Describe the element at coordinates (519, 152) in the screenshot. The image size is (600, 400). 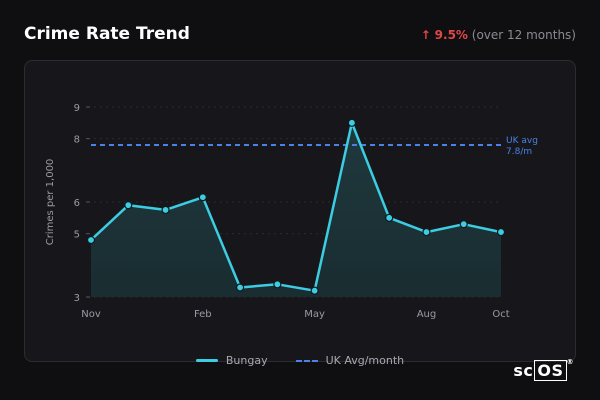
I see `uk-avg-annotation-value: 7.8/m` at that location.